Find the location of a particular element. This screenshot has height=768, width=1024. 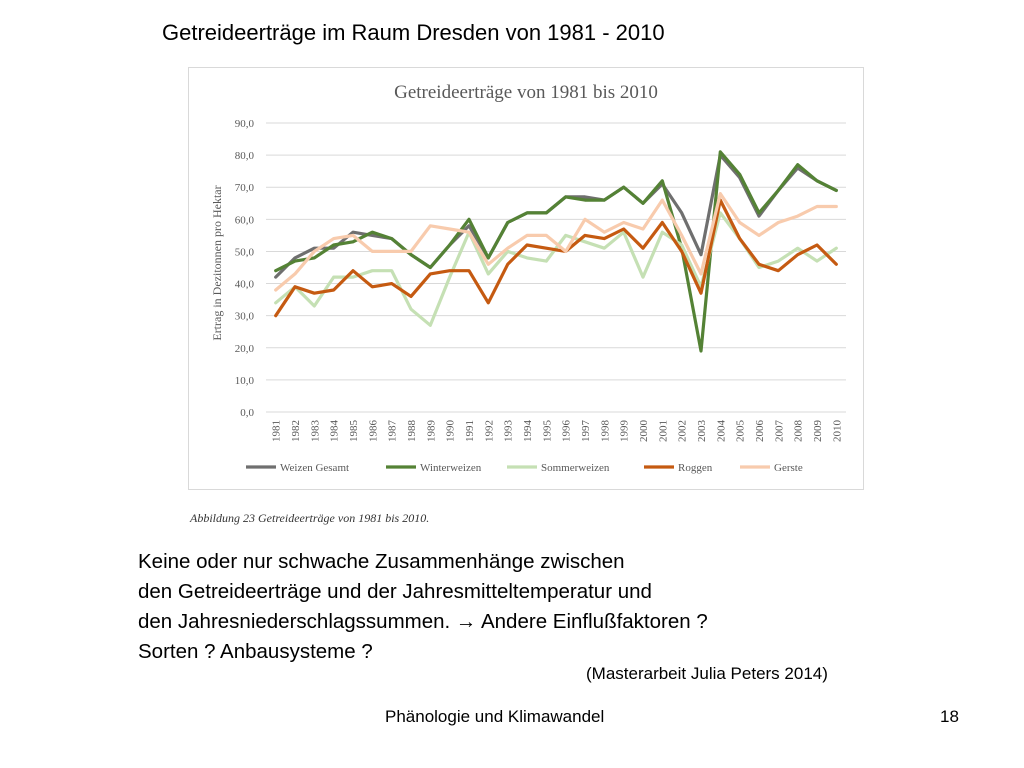

x-tick-label: 1985 is located at coordinates (354, 431).